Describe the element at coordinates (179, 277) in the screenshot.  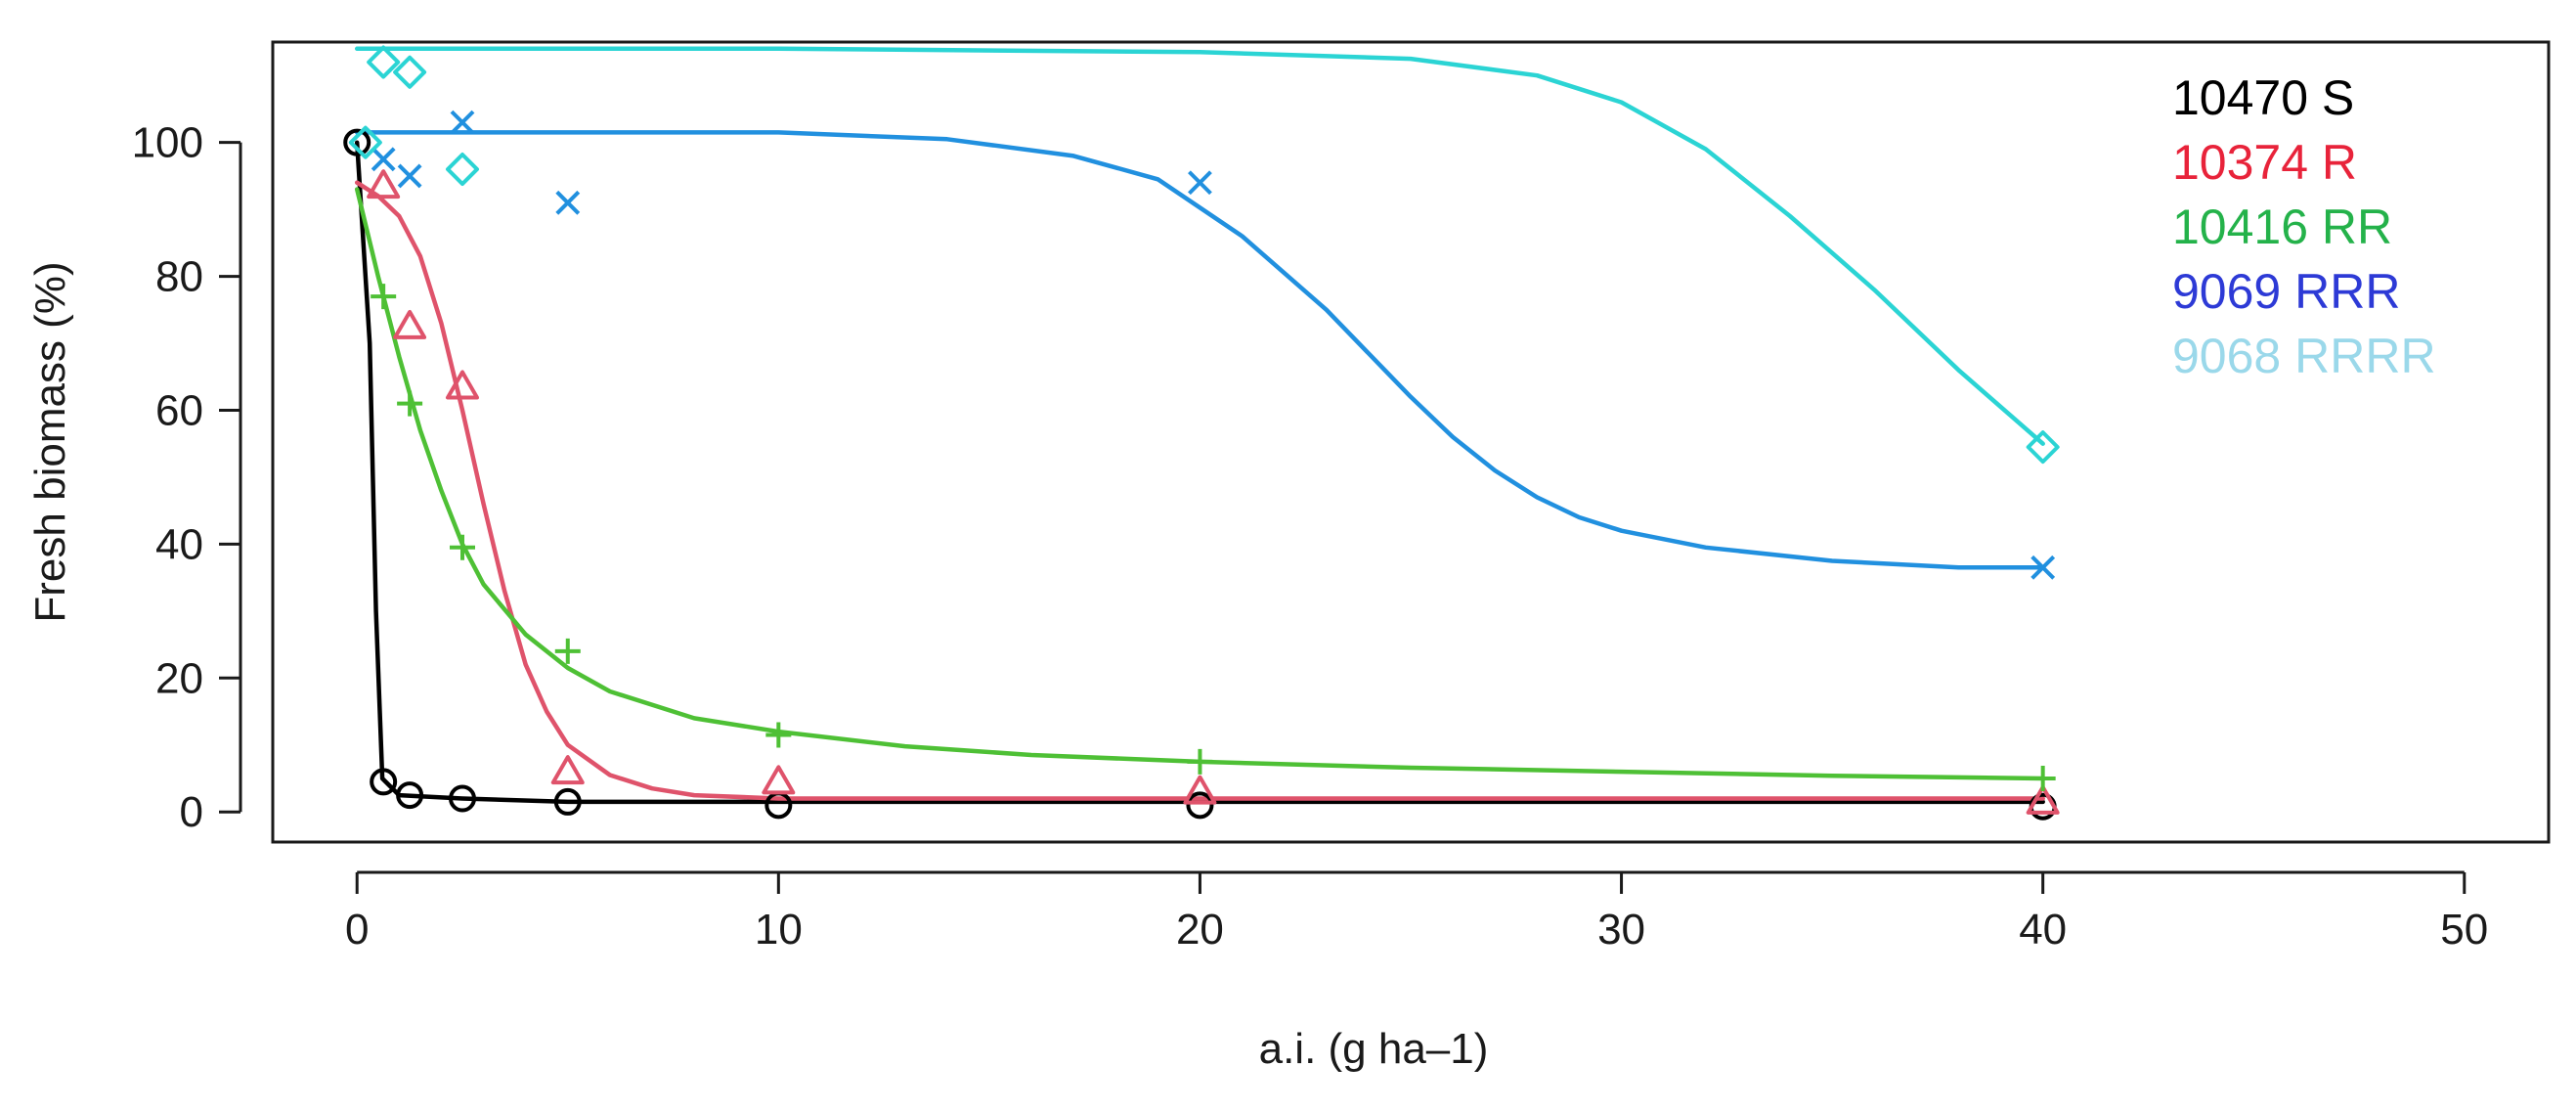
I see `y-tick-label: 80` at that location.